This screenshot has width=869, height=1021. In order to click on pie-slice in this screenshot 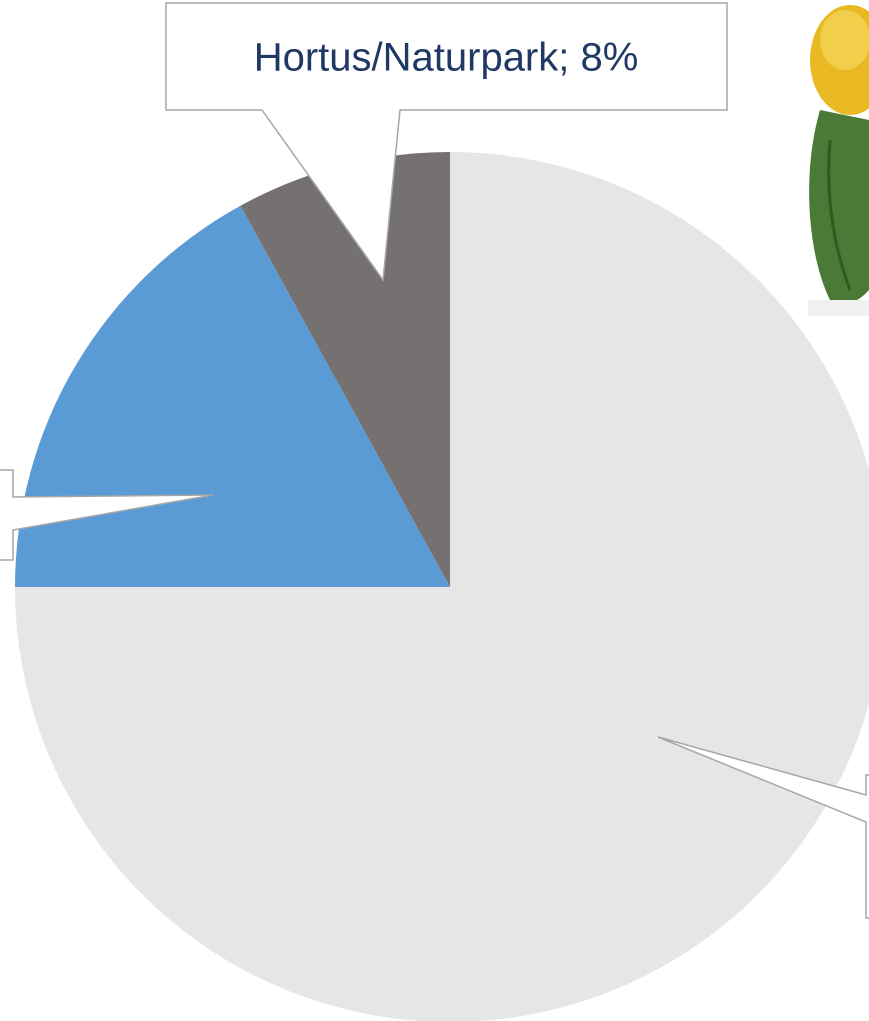, I will do `click(345, 369)`.